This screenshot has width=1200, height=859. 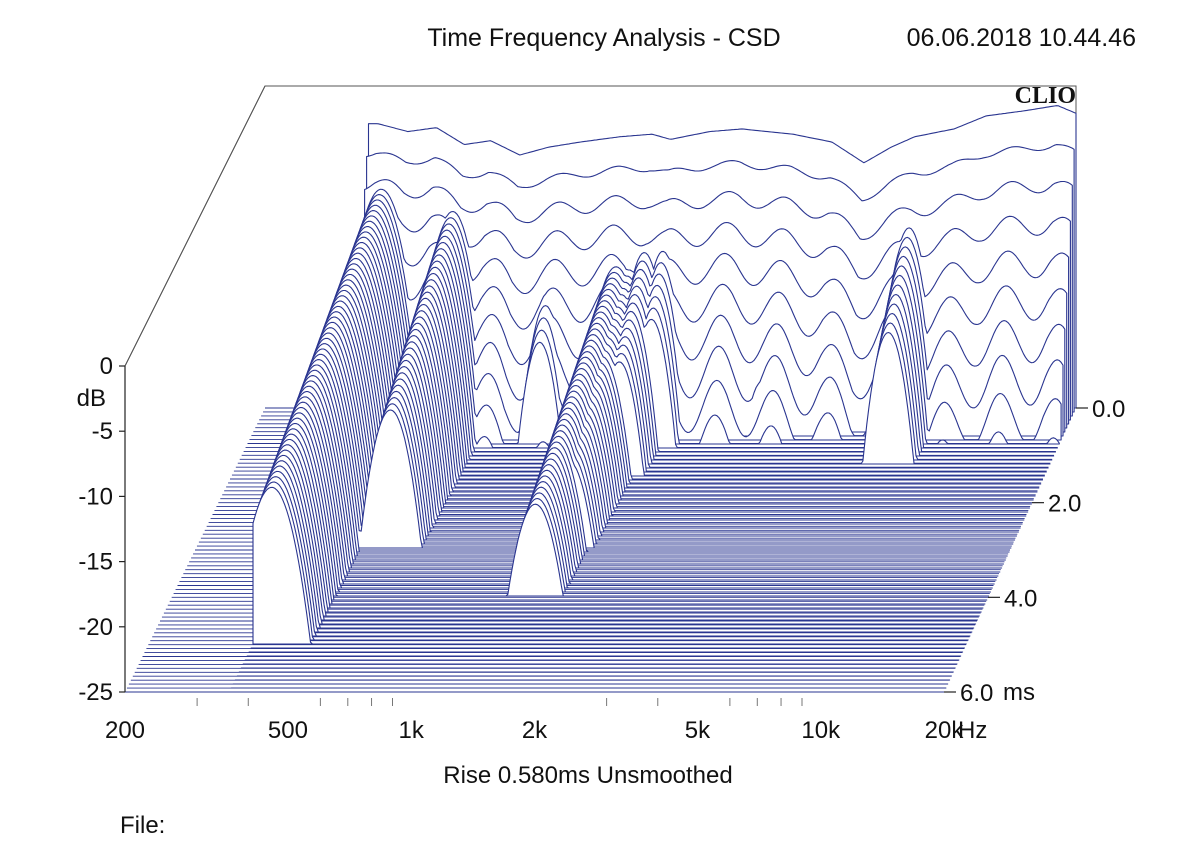 What do you see at coordinates (1108, 409) in the screenshot?
I see `time-tick-label: 0.0` at bounding box center [1108, 409].